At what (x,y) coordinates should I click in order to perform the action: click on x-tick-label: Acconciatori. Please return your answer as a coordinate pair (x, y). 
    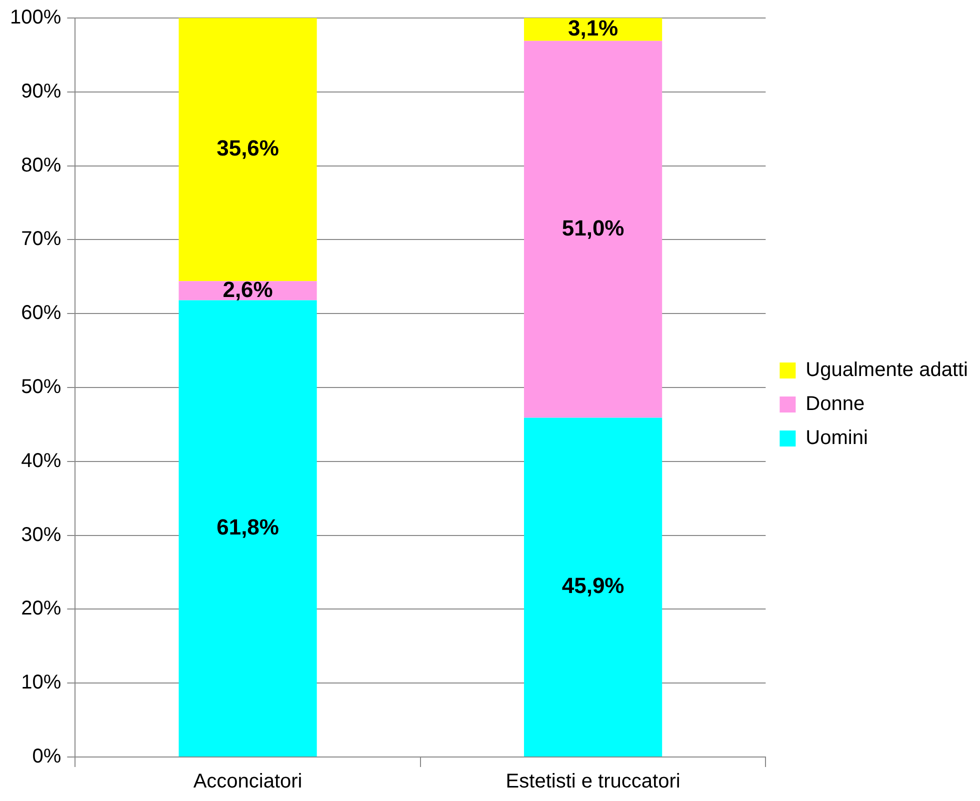
    Looking at the image, I should click on (247, 781).